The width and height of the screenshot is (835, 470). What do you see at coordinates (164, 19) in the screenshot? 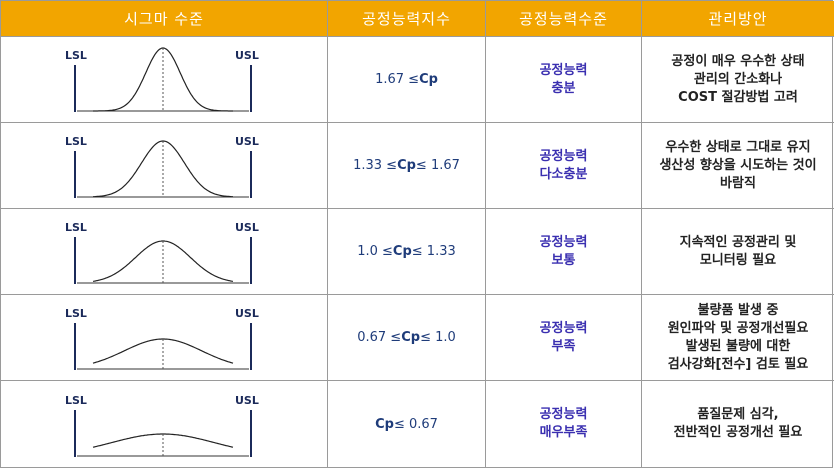
I see `header-sigma-level: 시그마 수준` at bounding box center [164, 19].